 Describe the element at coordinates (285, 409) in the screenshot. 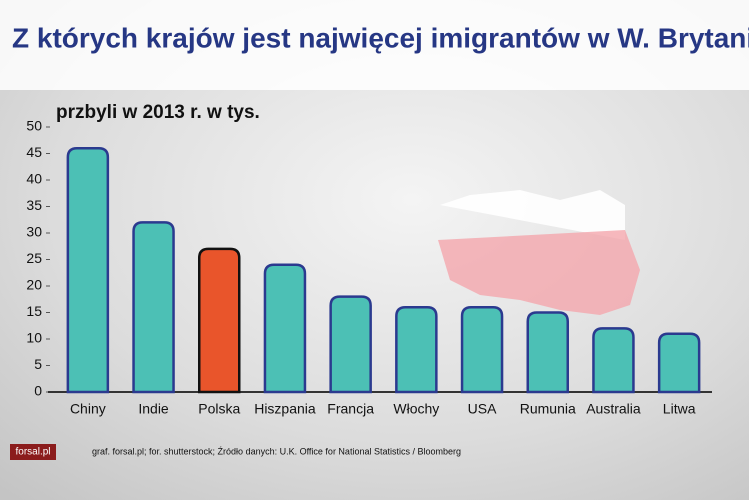

I see `x-tick-label: Hiszpania` at that location.